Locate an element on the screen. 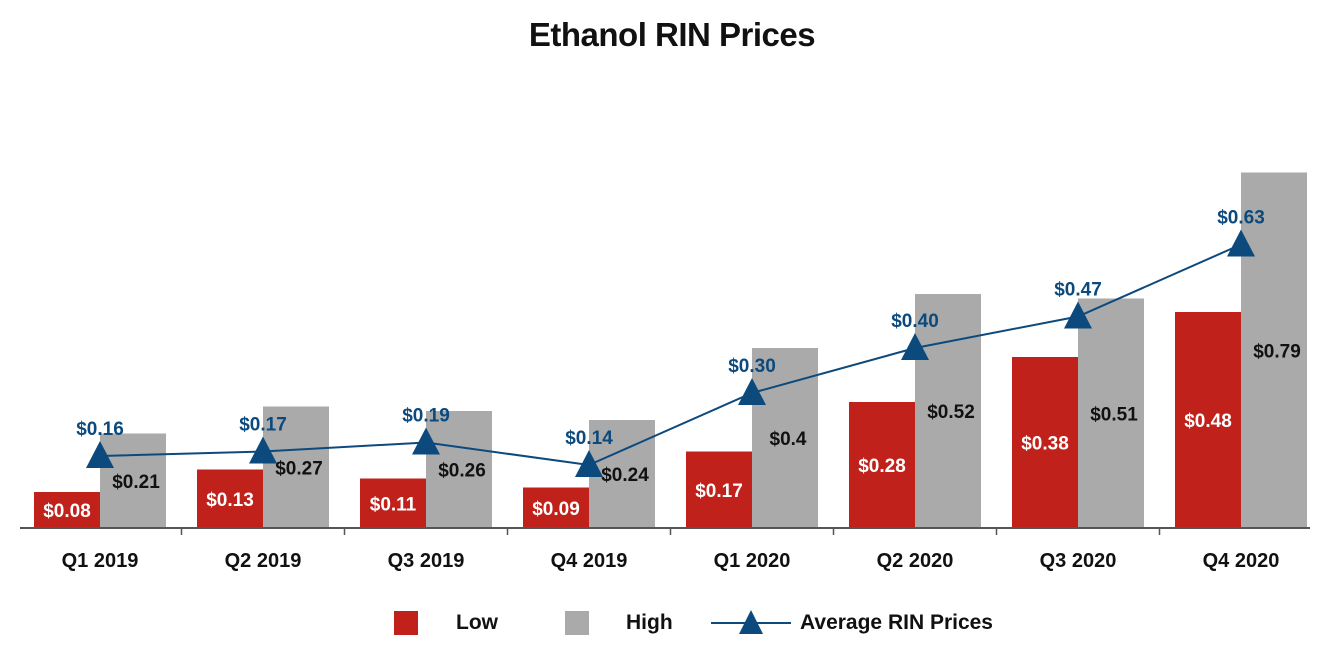  legend-swatch-high is located at coordinates (577, 623).